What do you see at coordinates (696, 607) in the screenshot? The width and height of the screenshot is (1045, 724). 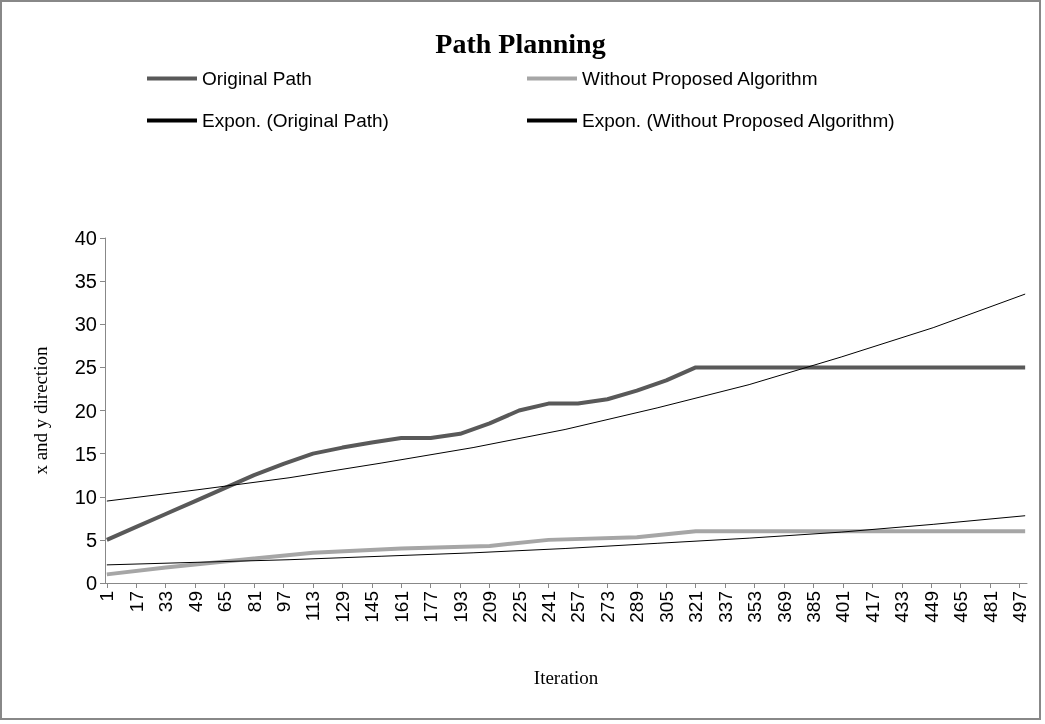 I see `x-tick-label: 321` at bounding box center [696, 607].